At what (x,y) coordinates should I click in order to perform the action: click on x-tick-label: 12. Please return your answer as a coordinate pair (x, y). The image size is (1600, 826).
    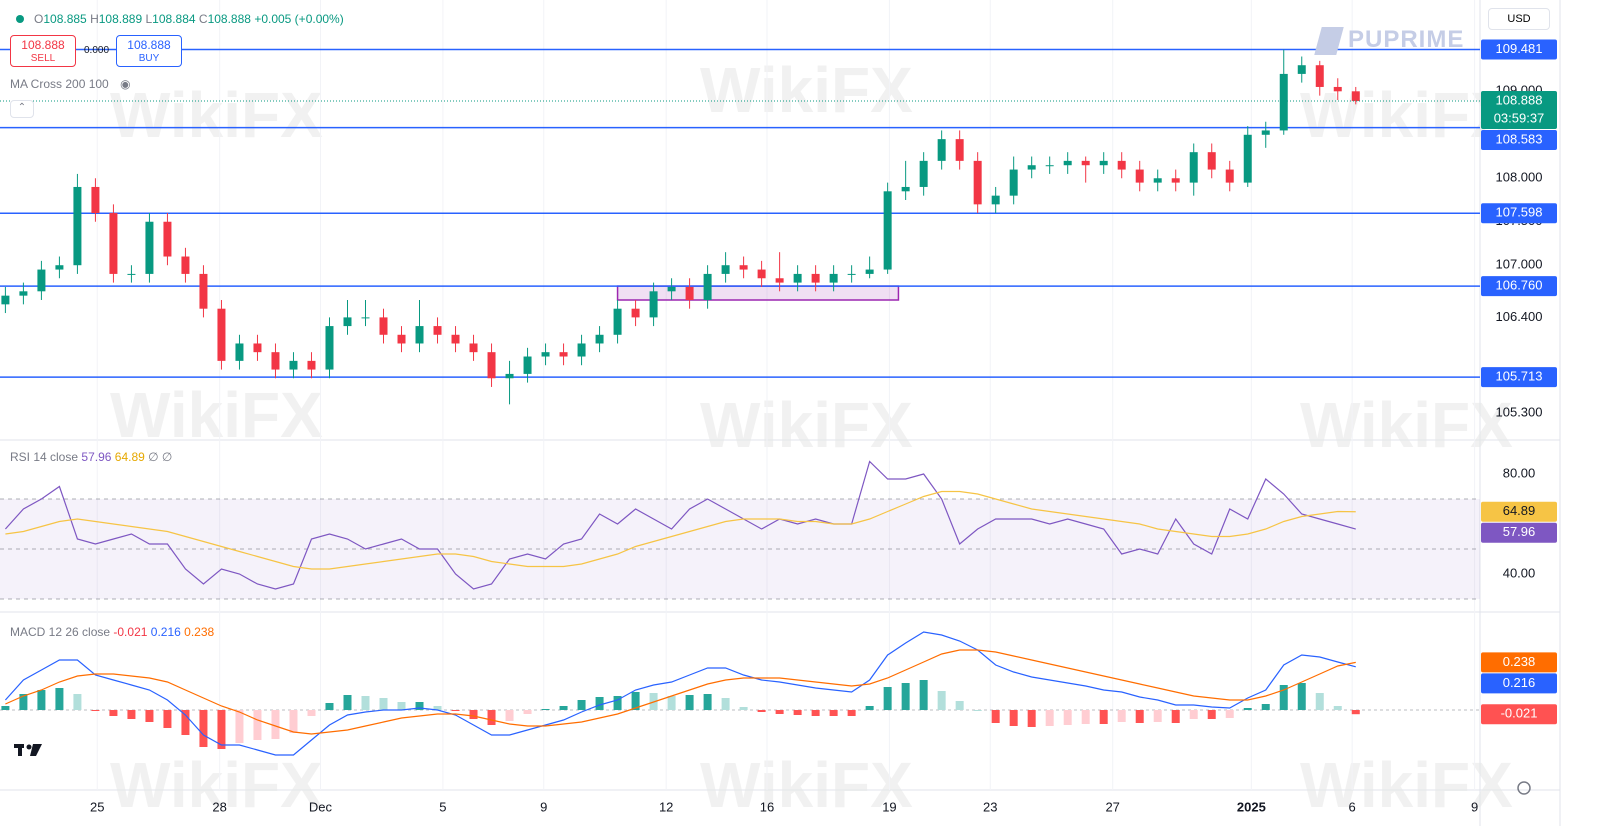
    Looking at the image, I should click on (666, 806).